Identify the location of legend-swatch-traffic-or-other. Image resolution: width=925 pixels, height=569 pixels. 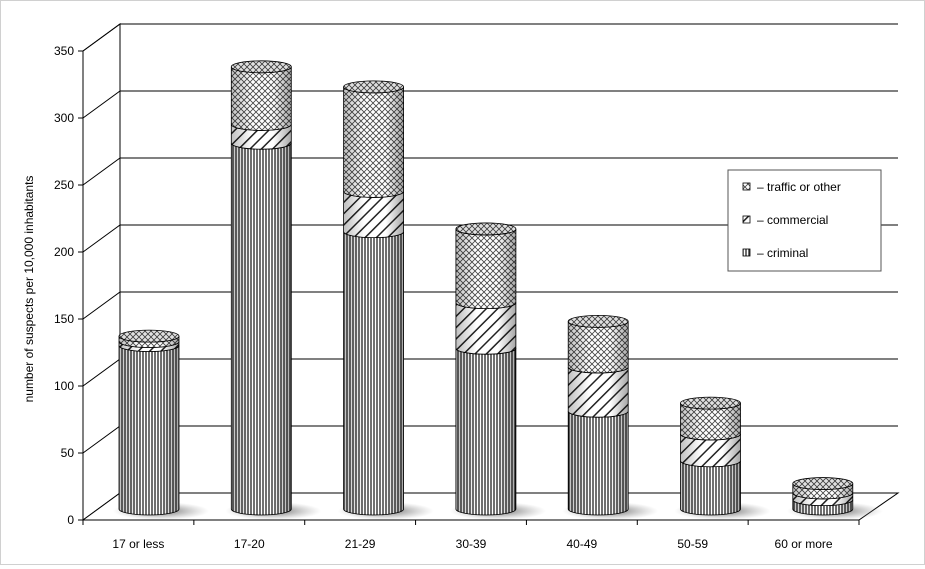
(746, 186).